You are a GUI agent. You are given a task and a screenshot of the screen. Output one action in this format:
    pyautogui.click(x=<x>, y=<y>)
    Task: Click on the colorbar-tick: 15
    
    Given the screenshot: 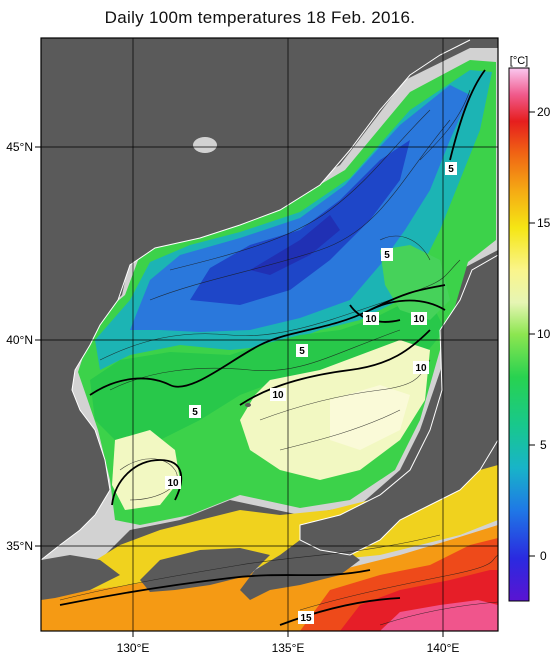 What is the action you would take?
    pyautogui.click(x=544, y=223)
    